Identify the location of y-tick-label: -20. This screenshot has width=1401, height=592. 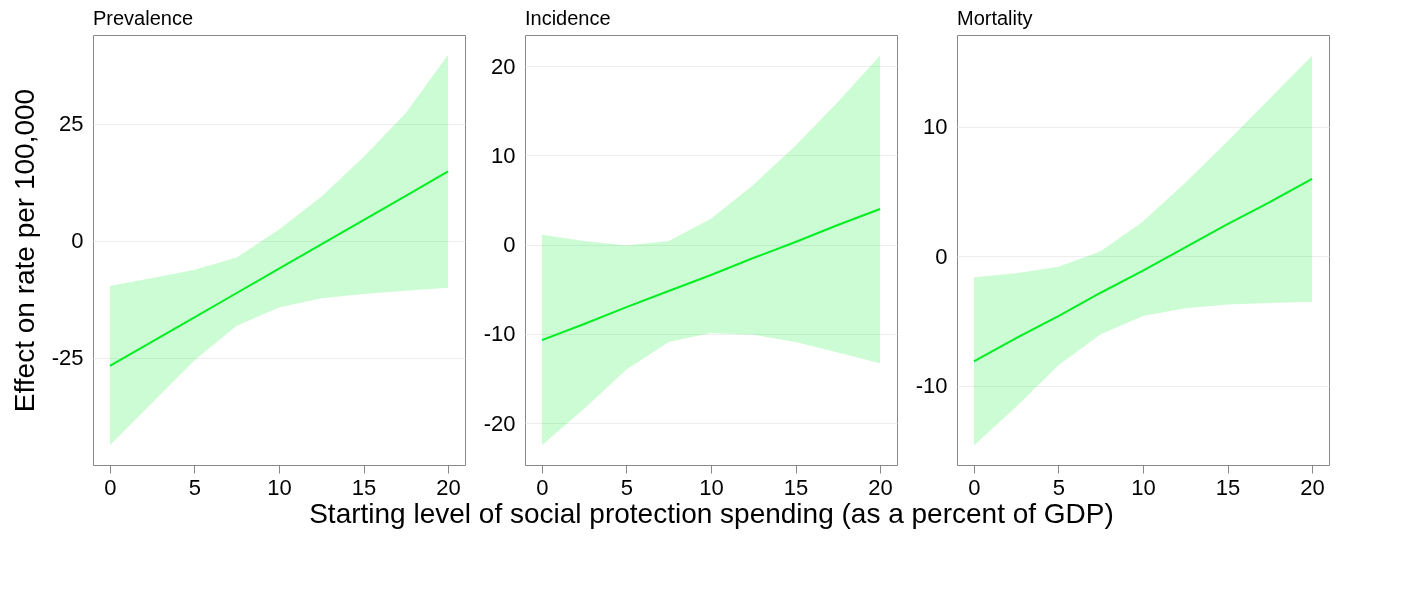
(499, 423).